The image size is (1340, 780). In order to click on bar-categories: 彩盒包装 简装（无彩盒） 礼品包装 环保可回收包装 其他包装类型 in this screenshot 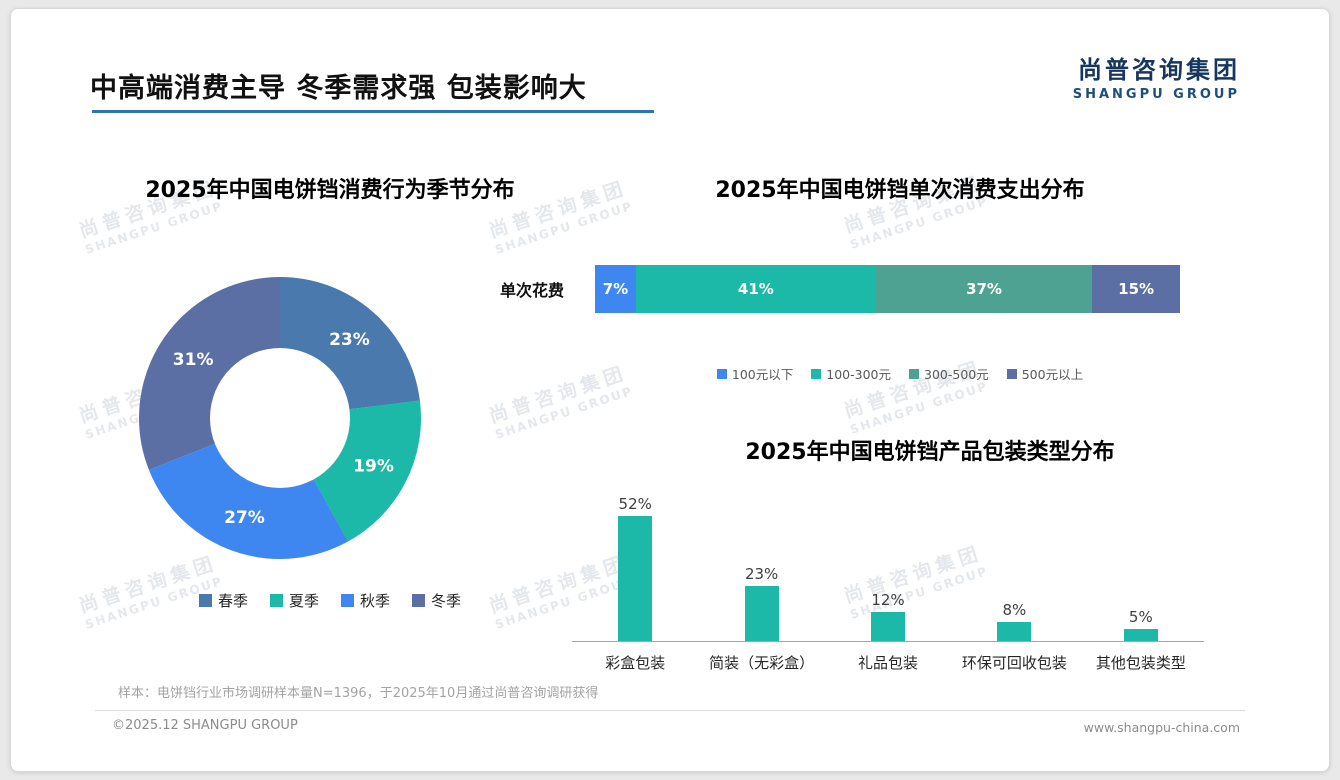, I will do `click(888, 657)`.